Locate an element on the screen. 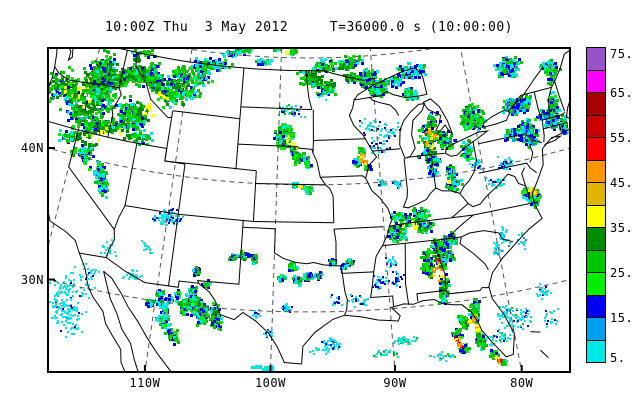 Image resolution: width=640 pixels, height=400 pixels. echo-region-wi-il is located at coordinates (362, 159).